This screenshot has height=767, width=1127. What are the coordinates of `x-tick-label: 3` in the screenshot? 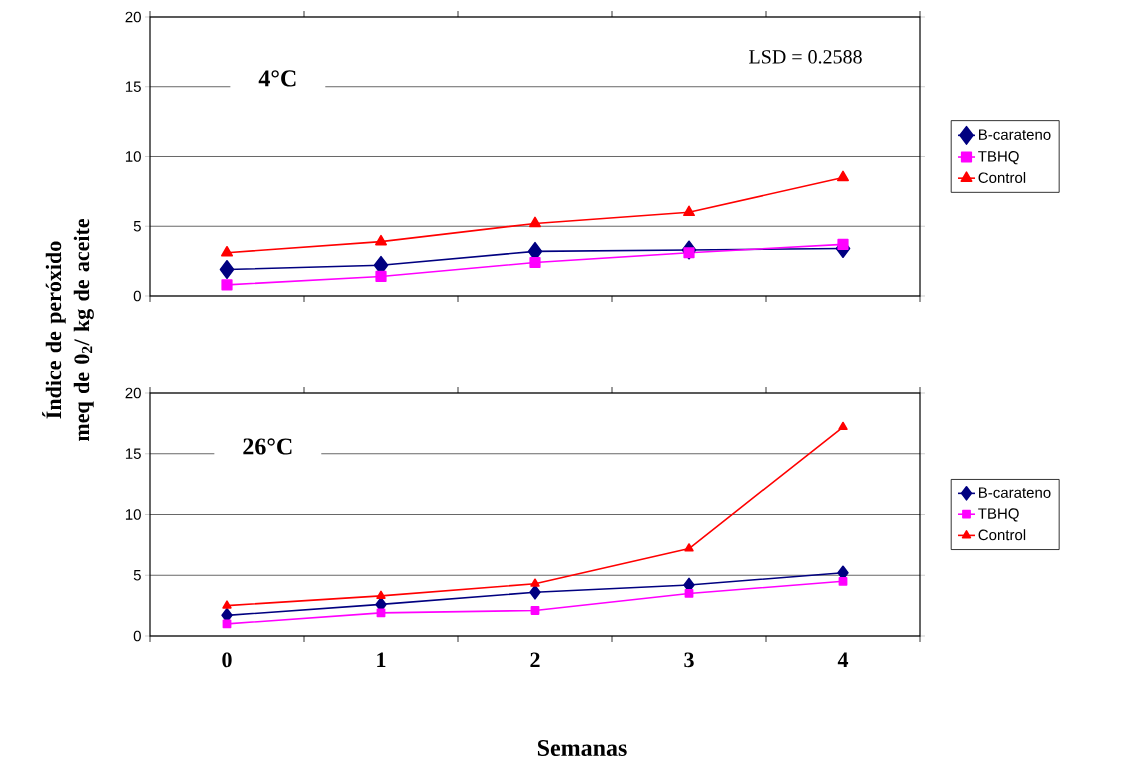 It's located at (689, 660).